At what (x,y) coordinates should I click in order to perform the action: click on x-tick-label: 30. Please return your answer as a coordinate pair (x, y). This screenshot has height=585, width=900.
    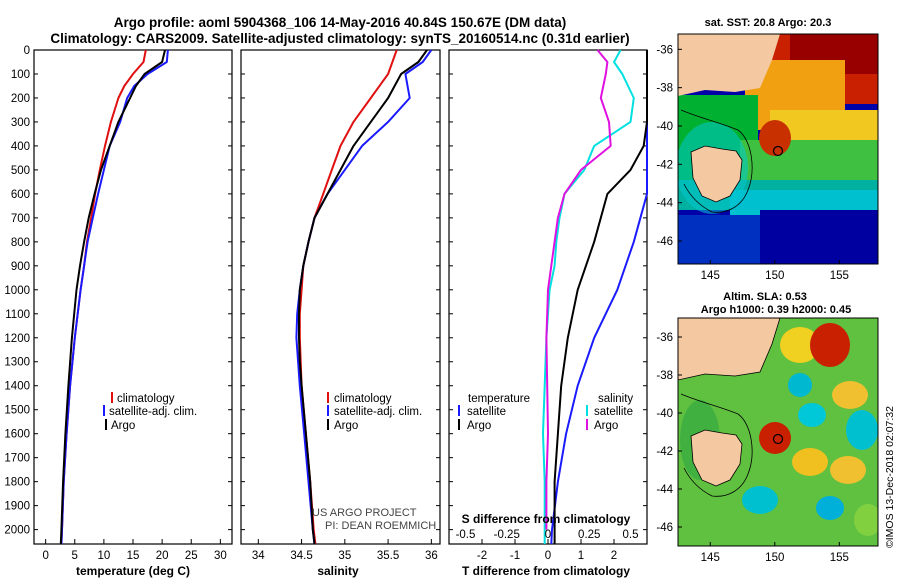
    Looking at the image, I should click on (220, 556).